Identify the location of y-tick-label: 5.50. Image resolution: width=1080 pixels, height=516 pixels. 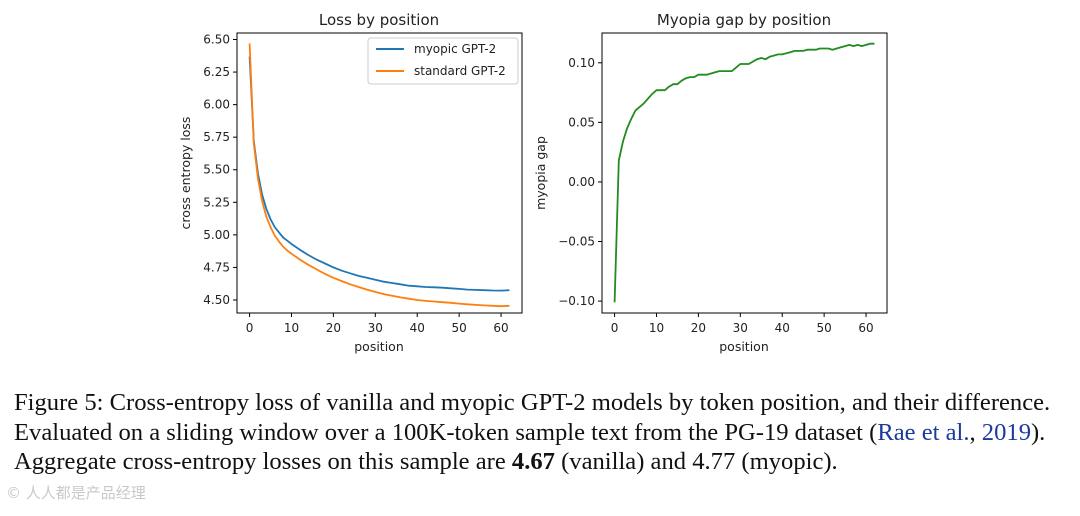
(216, 170).